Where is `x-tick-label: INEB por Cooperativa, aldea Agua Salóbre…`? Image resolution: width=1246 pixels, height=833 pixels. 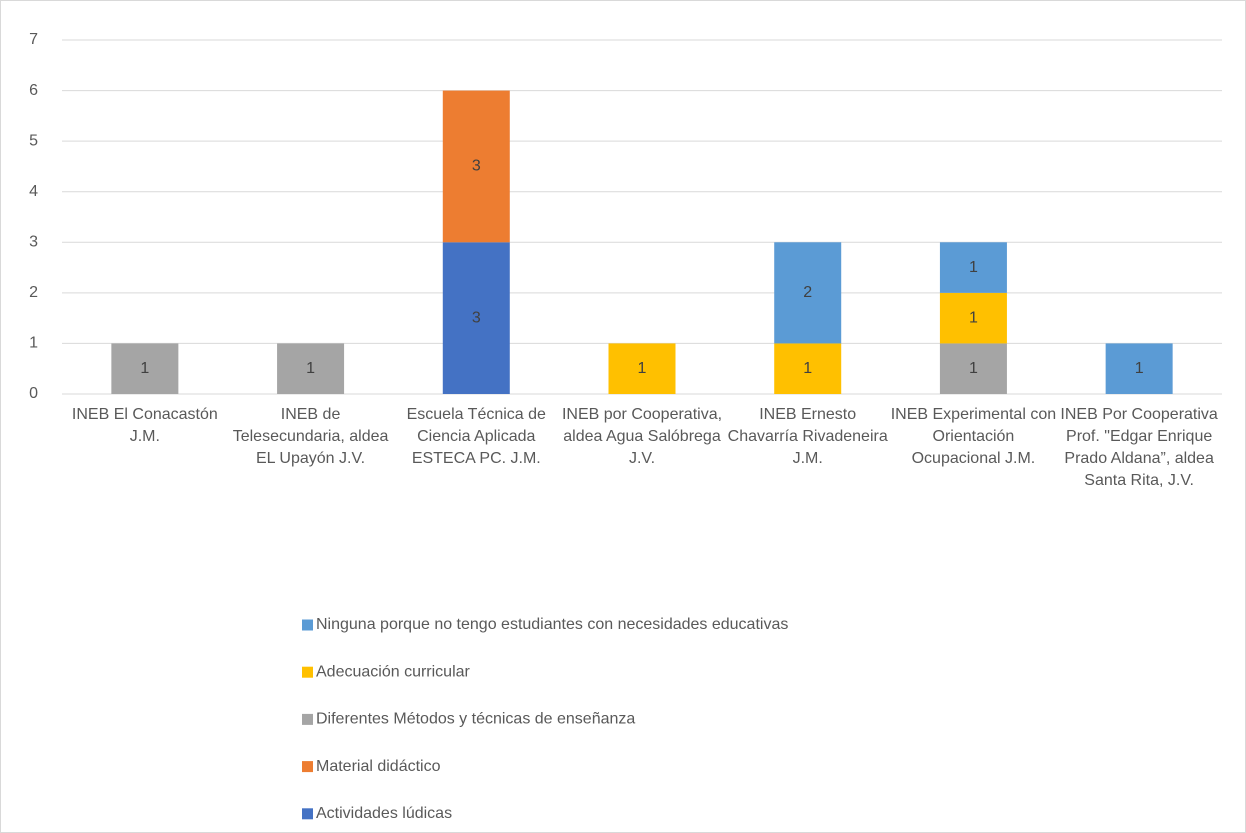
x-tick-label: INEB por Cooperativa, aldea Agua Salóbre… is located at coordinates (642, 436).